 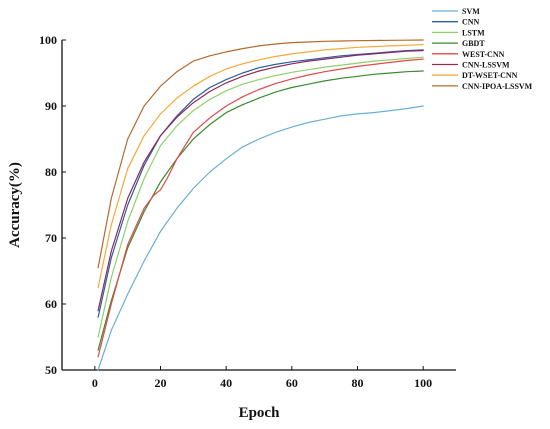 What do you see at coordinates (260, 413) in the screenshot?
I see `x-axis-label: Epoch` at bounding box center [260, 413].